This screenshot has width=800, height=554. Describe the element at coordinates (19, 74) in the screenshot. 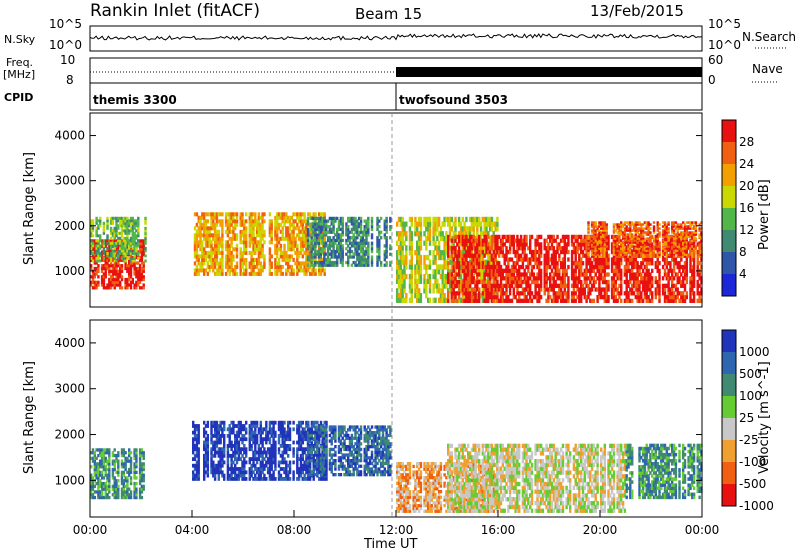

I see `freq-label-line2: [MHz]` at that location.